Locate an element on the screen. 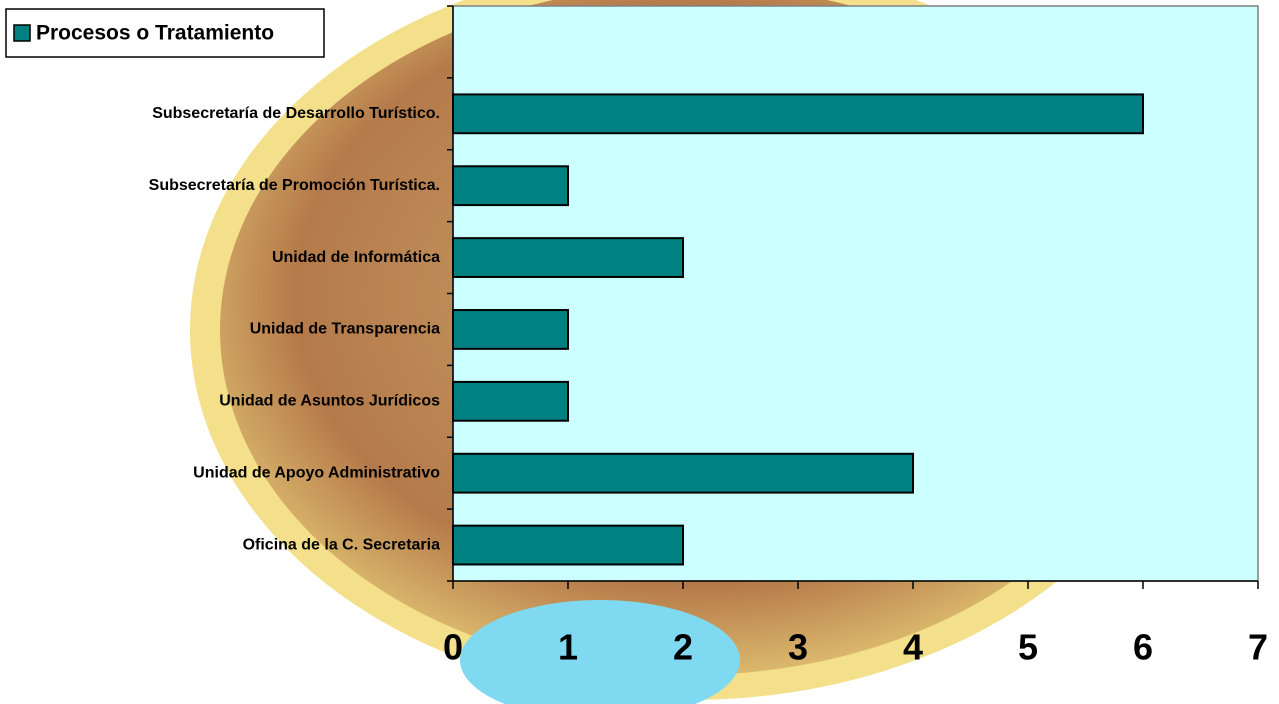 This screenshot has width=1279, height=704. x-tick-label: 5 is located at coordinates (1028, 647).